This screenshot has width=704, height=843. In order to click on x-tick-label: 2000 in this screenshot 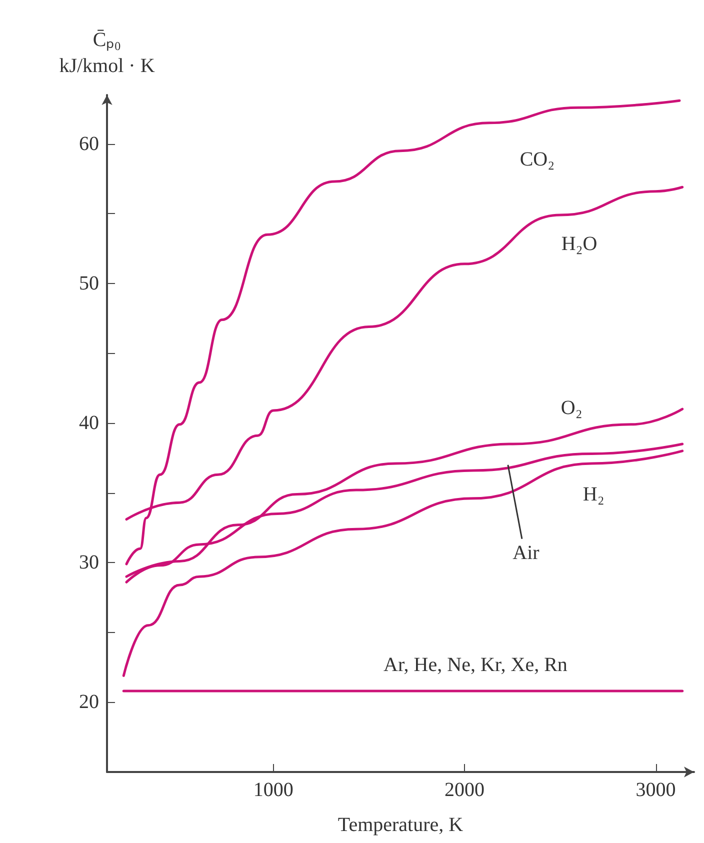, I will do `click(464, 790)`.